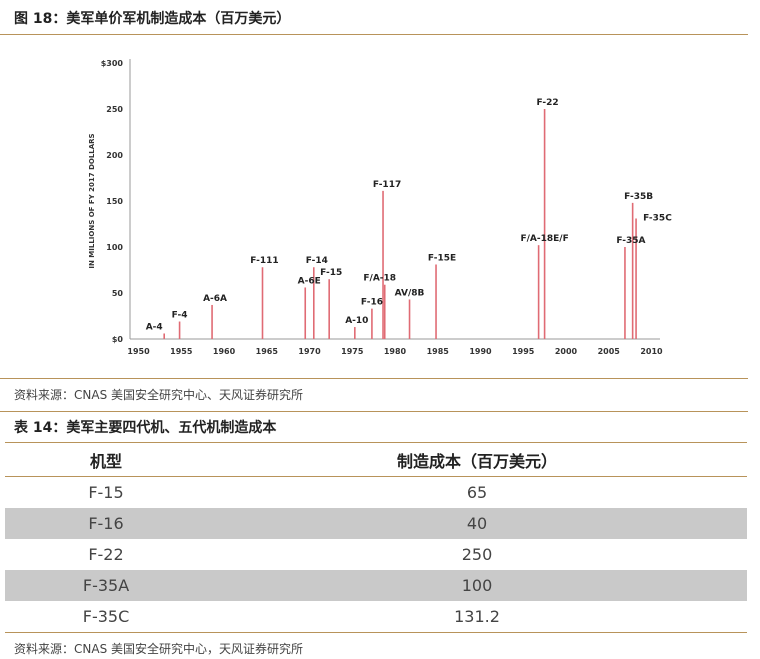 This screenshot has width=760, height=659. What do you see at coordinates (317, 261) in the screenshot?
I see `data-label: F-14` at bounding box center [317, 261].